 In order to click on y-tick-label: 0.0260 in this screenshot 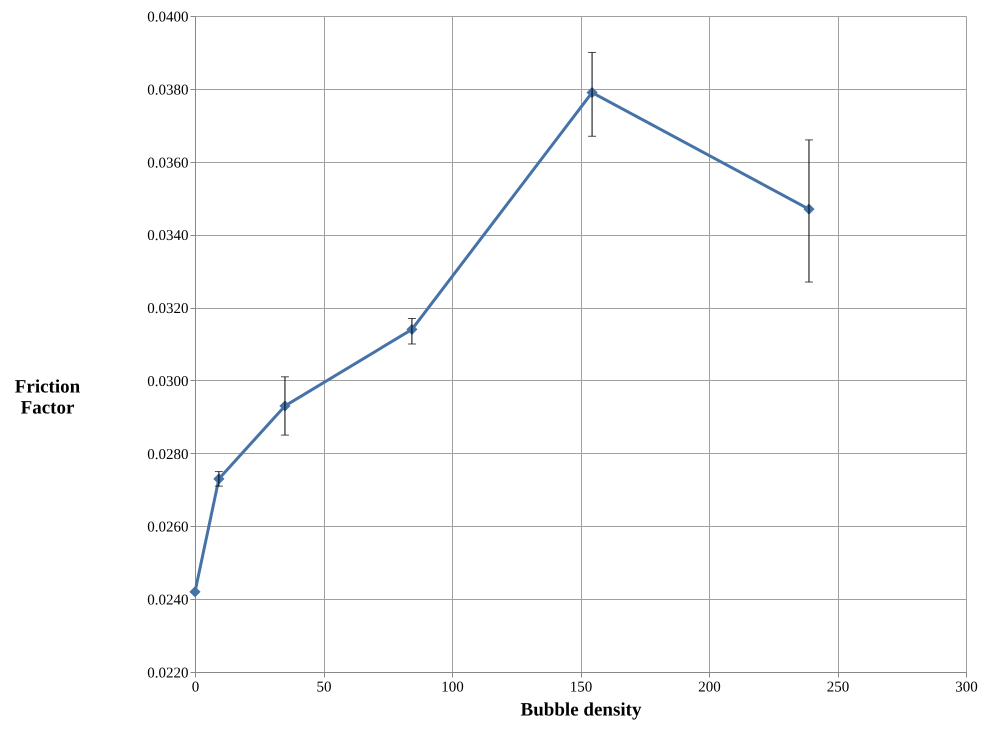, I will do `click(167, 528)`.